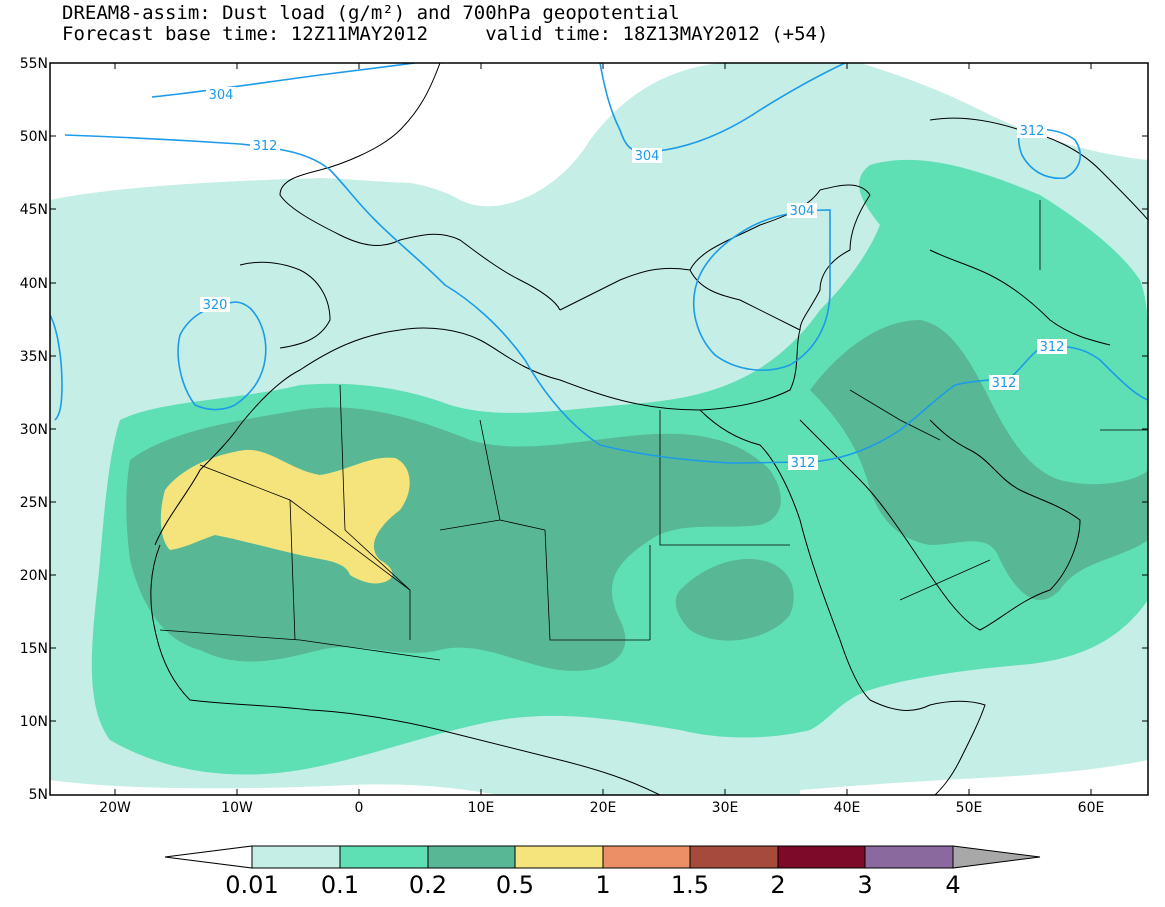  What do you see at coordinates (1049, 154) in the screenshot?
I see `contour-312-northeast` at bounding box center [1049, 154].